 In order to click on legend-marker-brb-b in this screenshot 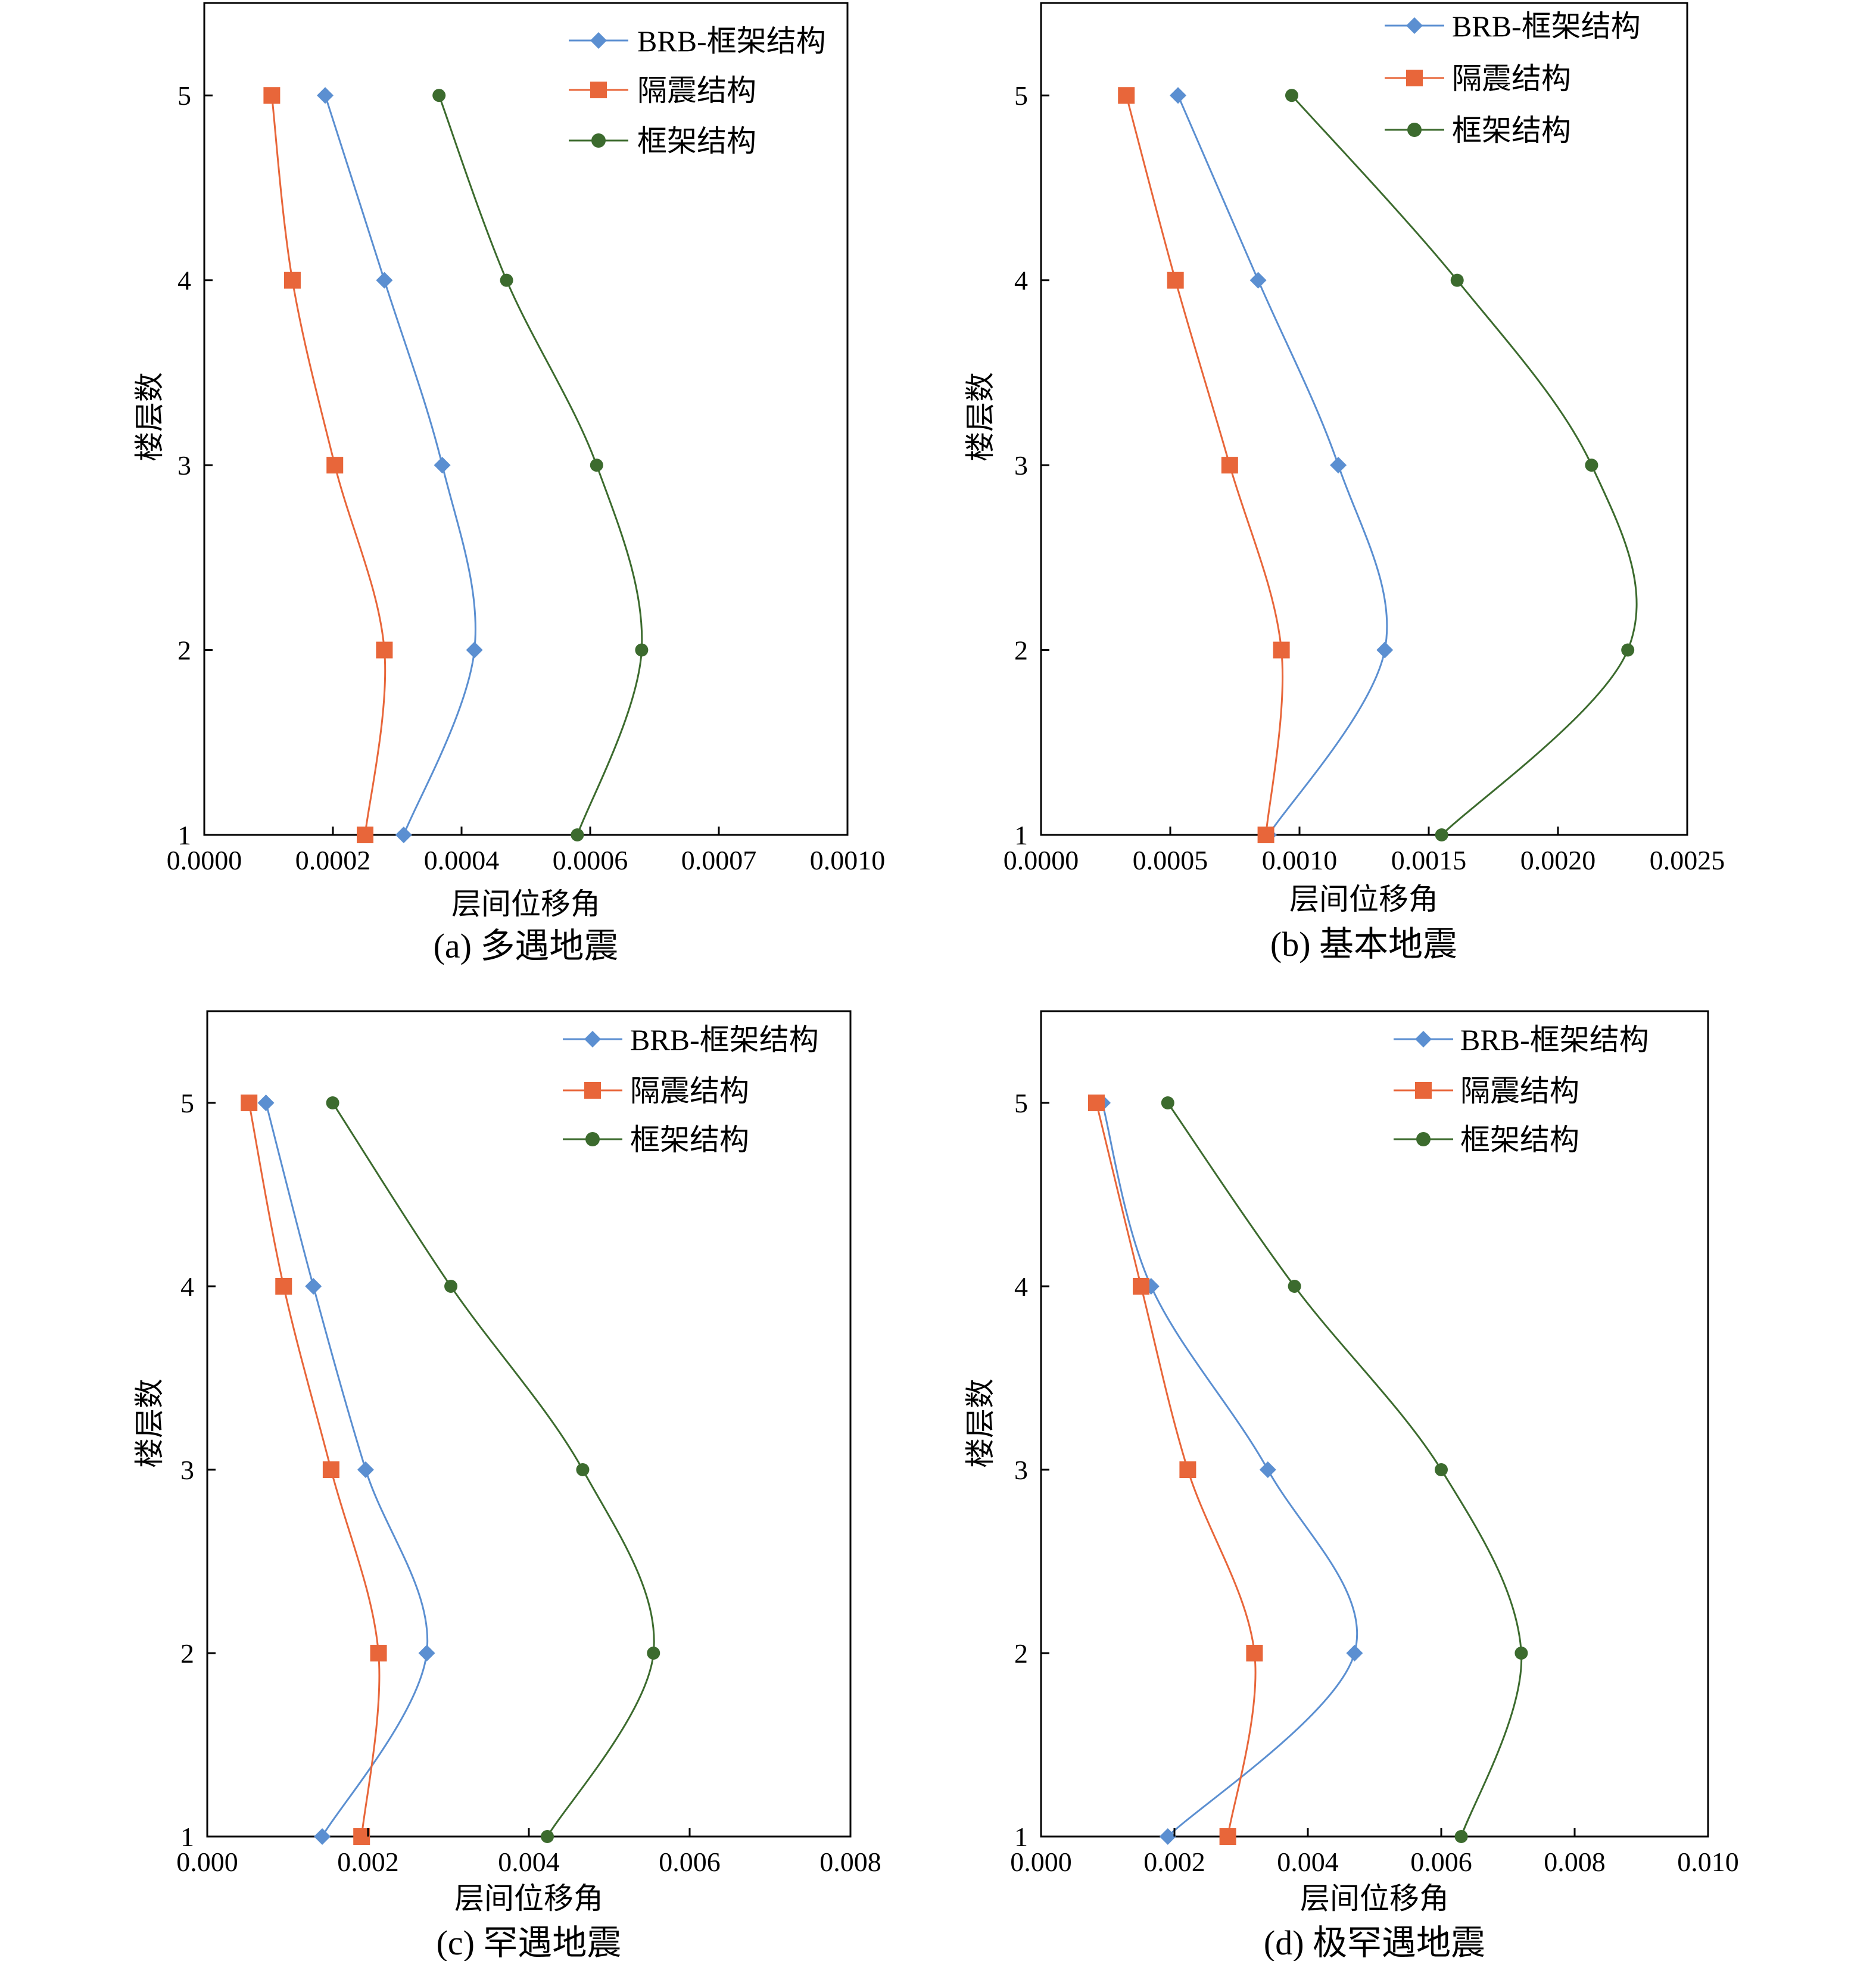, I will do `click(1414, 26)`.